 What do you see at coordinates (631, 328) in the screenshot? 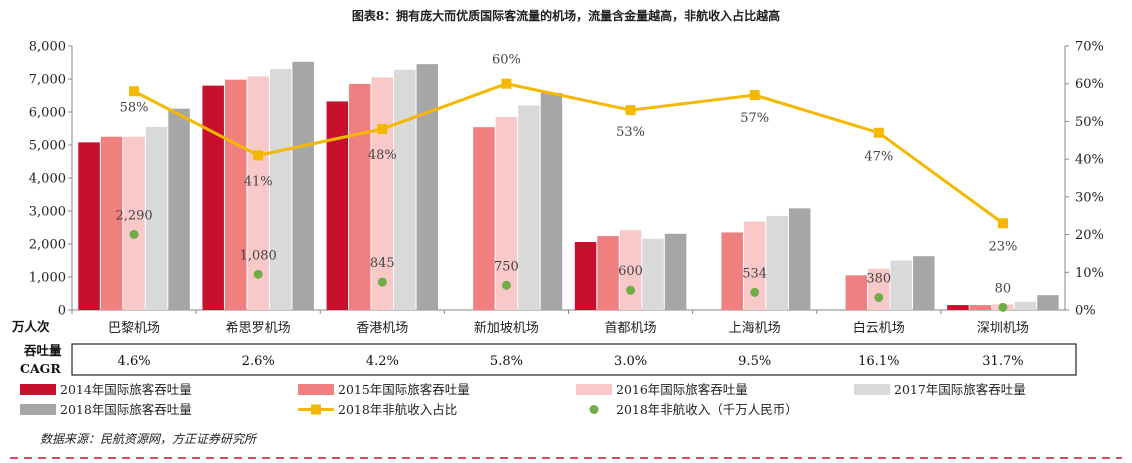
I see `category-label: 首都机场` at bounding box center [631, 328].